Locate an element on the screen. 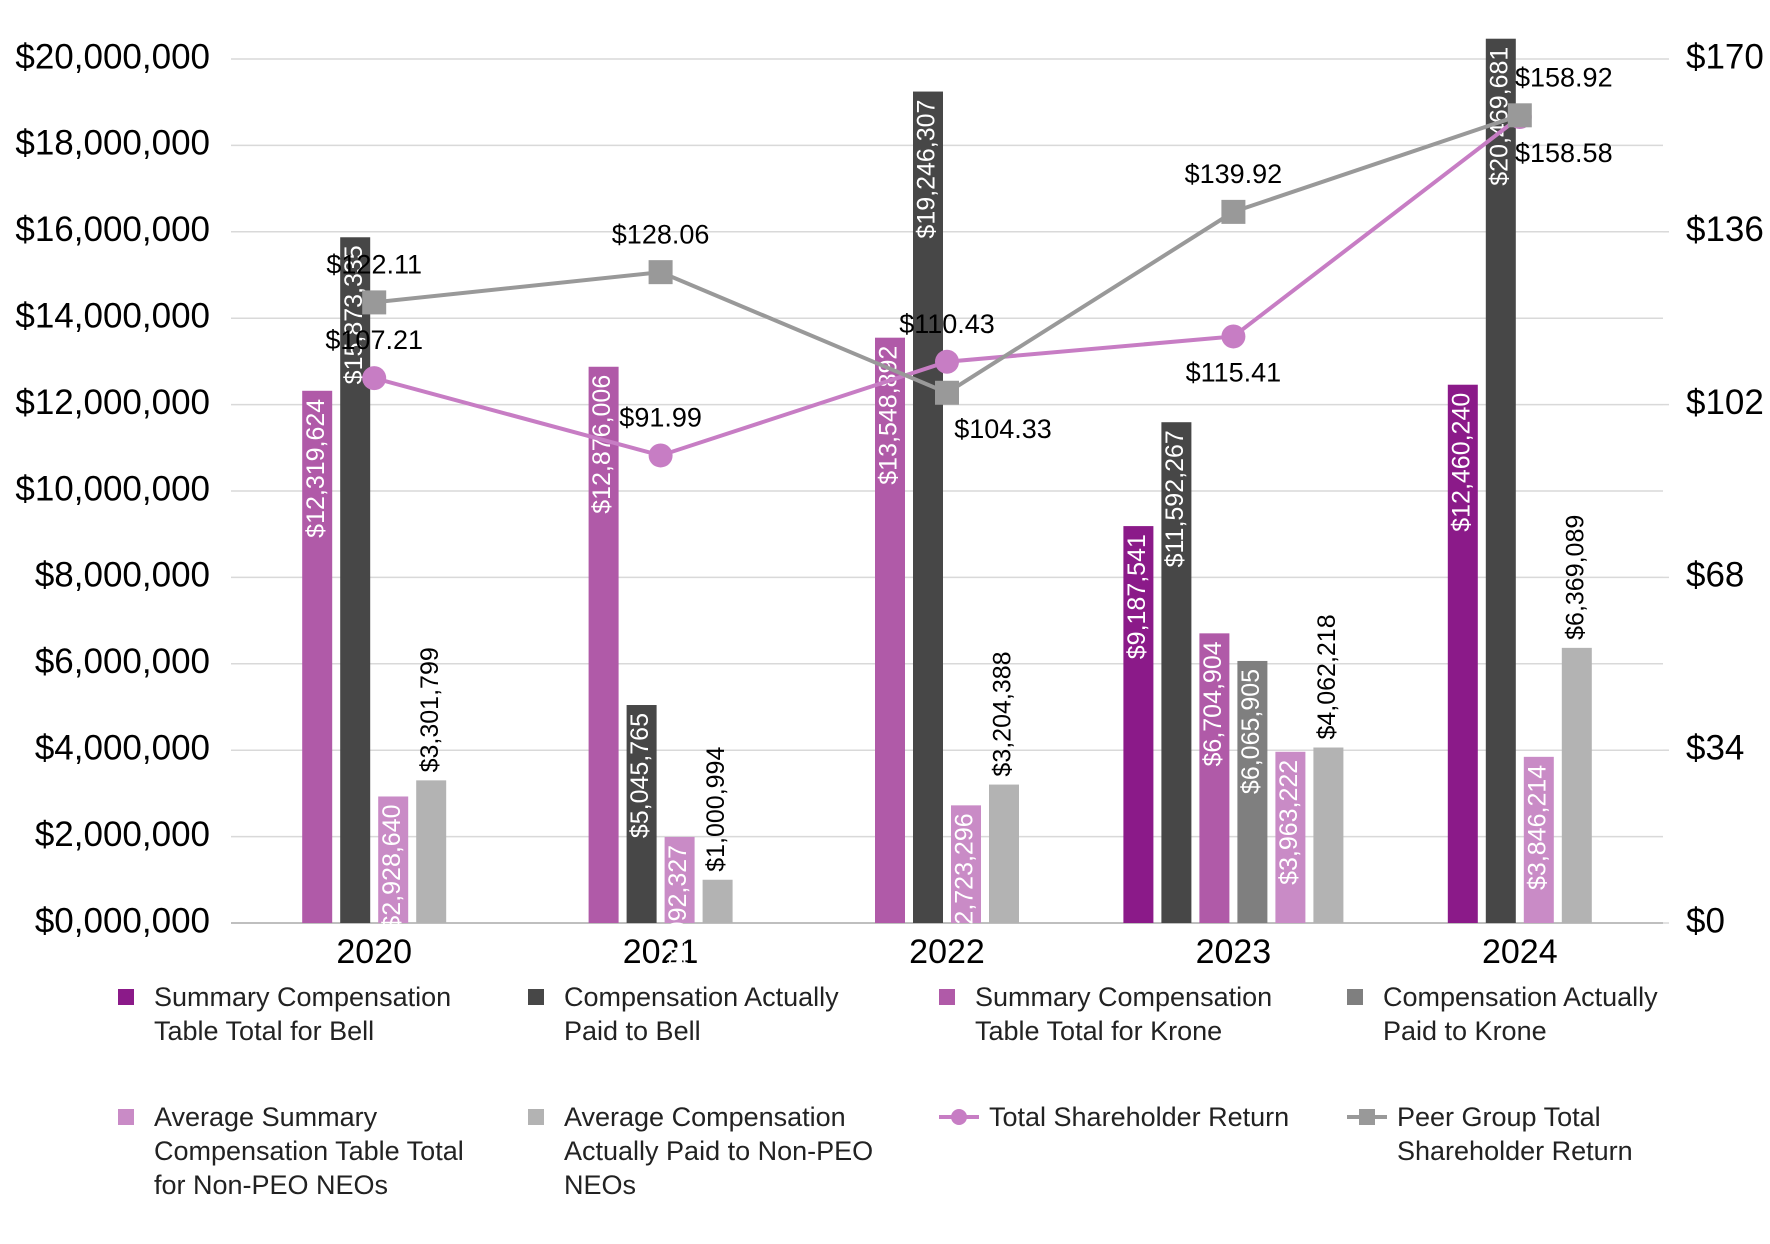 Image resolution: width=1770 pixels, height=1244 pixels. x-tick-label: 2020 is located at coordinates (374, 952).